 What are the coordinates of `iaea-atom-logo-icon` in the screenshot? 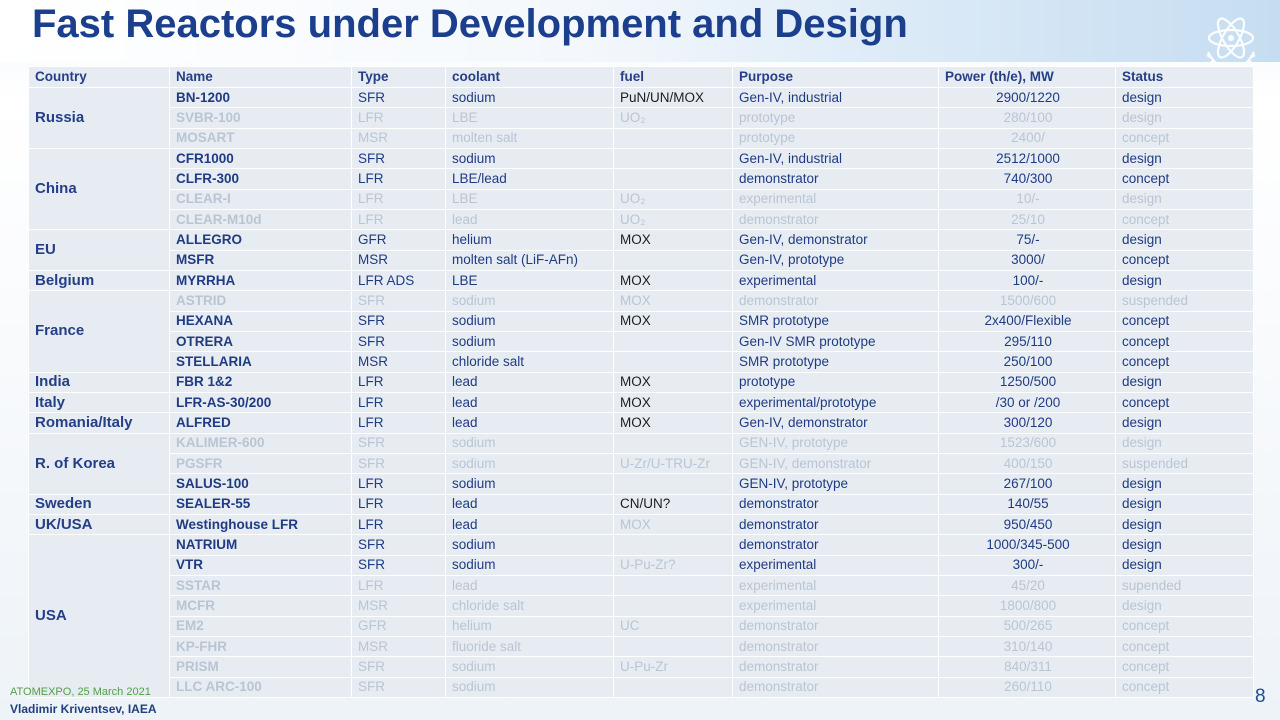 It's located at (1231, 45).